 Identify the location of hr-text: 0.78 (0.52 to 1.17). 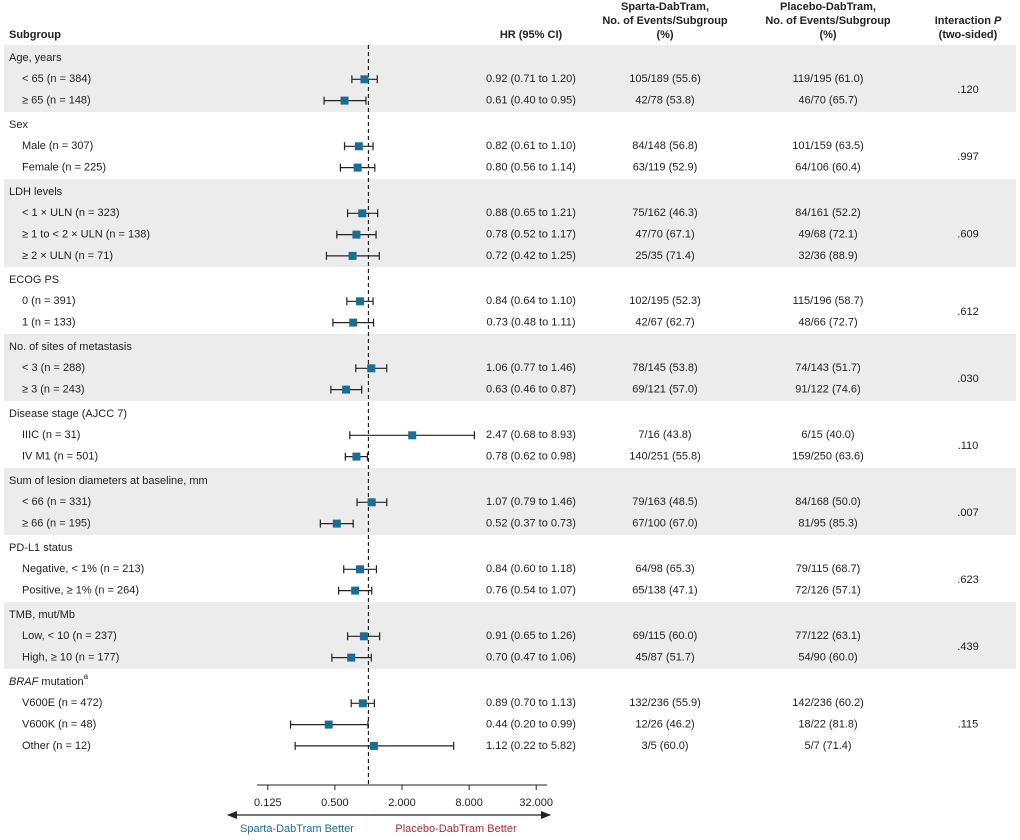
(531, 235).